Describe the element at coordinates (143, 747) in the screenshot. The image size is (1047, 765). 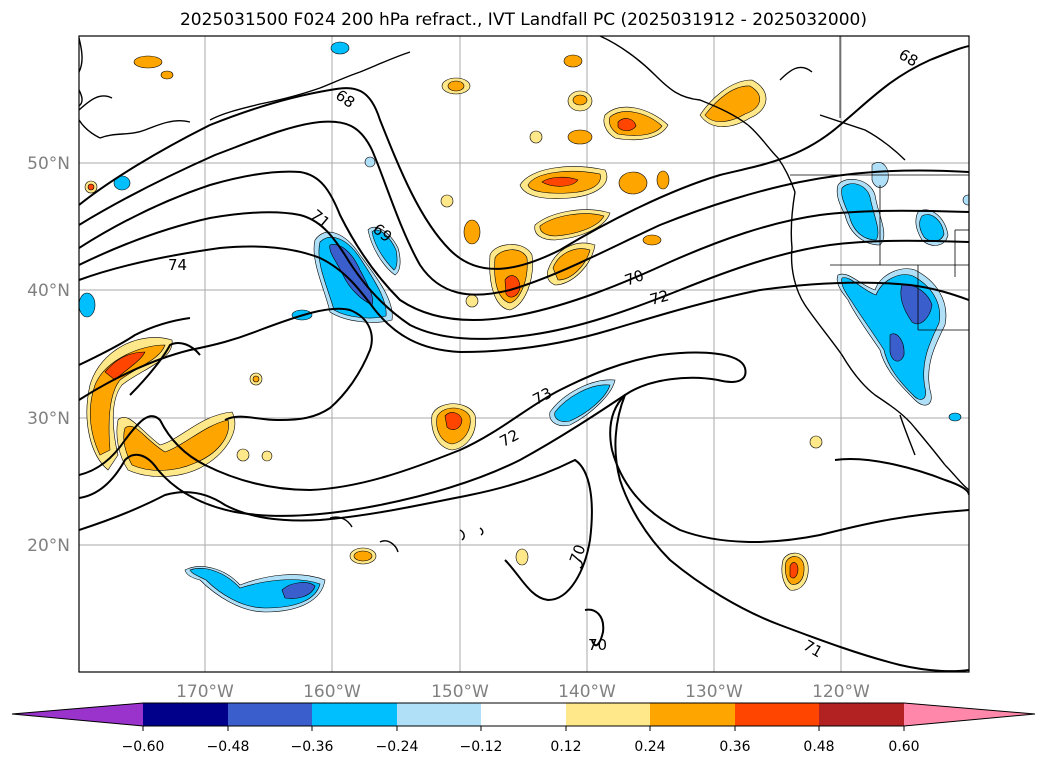
I see `colorbar-tick-label: −0.60` at that location.